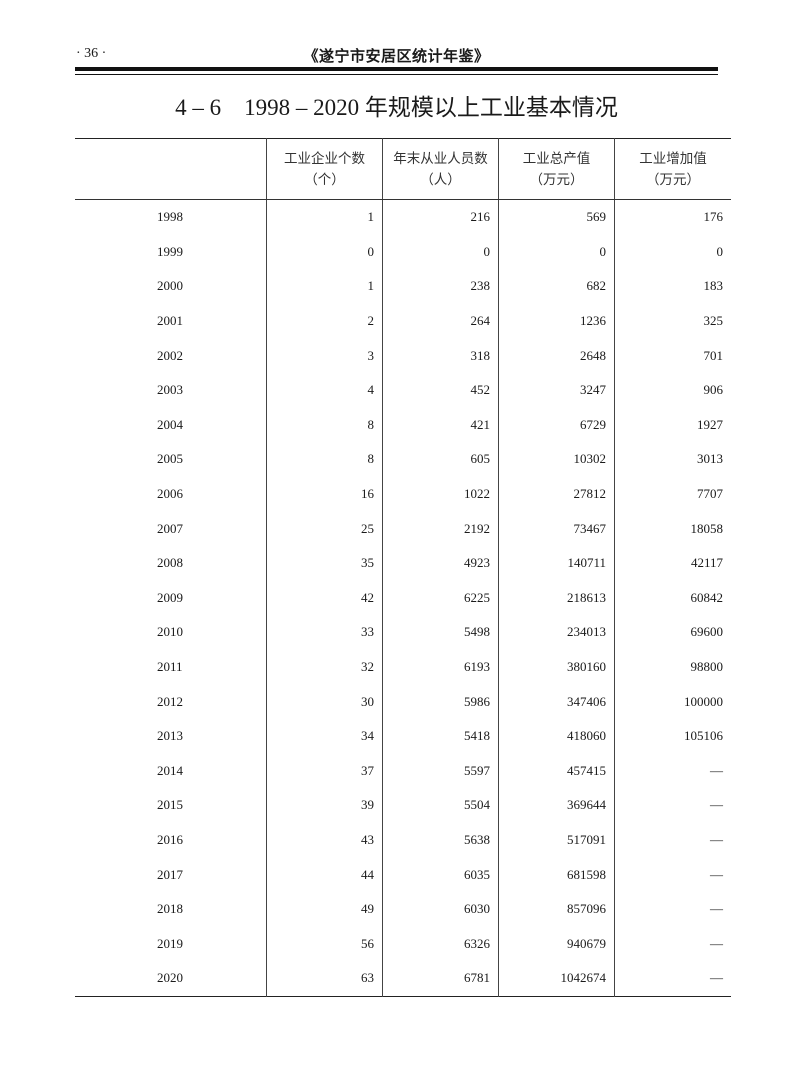 Image resolution: width=793 pixels, height=1077 pixels. Describe the element at coordinates (556, 979) in the screenshot. I see `output-value-cell: 1042674` at that location.